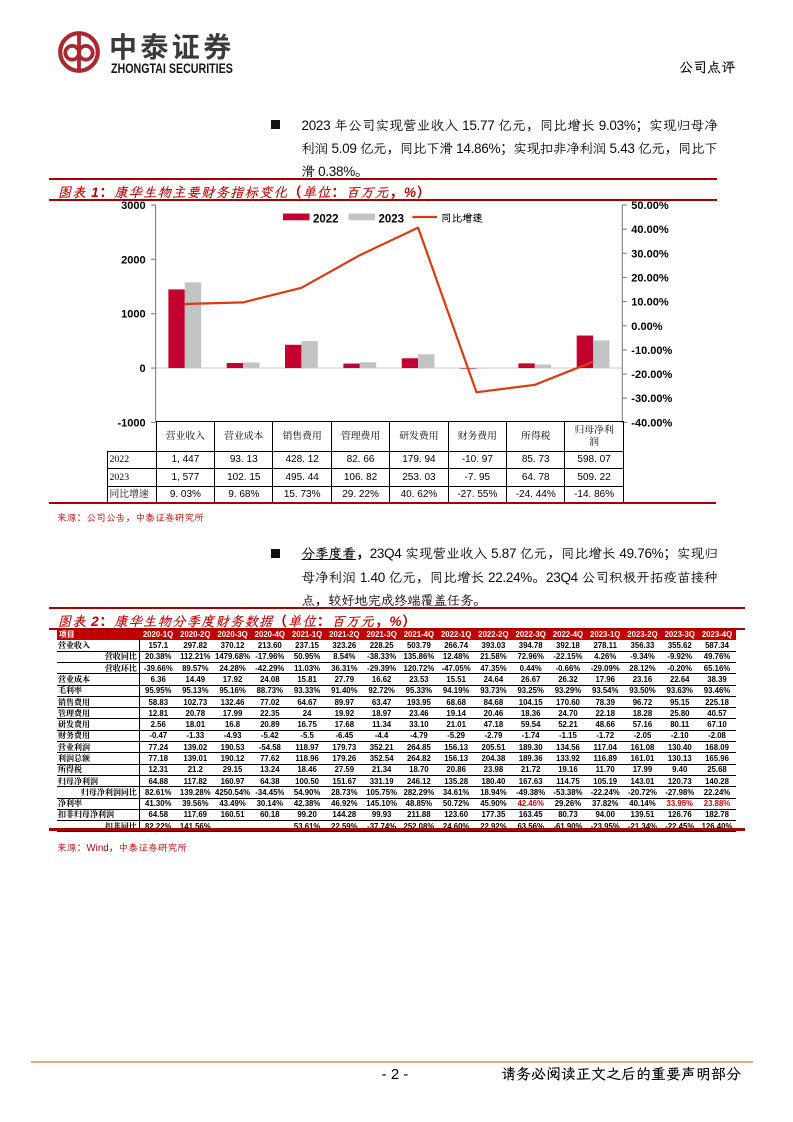  Describe the element at coordinates (133, 315) in the screenshot. I see `svg-text: 1000` at that location.